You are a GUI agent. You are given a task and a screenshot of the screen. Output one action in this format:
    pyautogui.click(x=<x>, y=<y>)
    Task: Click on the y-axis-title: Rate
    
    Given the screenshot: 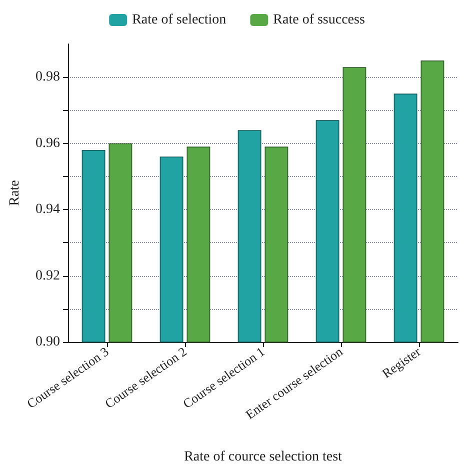 What is the action you would take?
    pyautogui.click(x=15, y=193)
    